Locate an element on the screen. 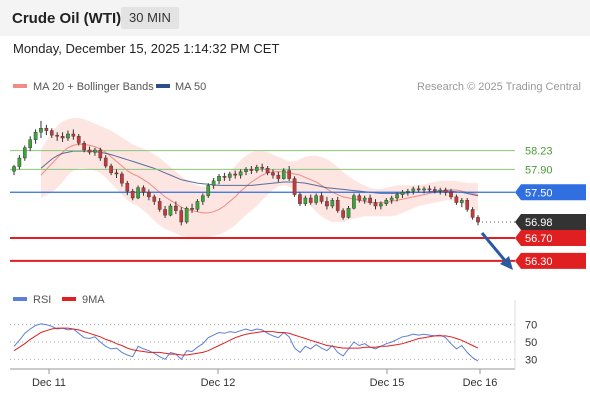  rsi-legend-label: RSI is located at coordinates (42, 300).